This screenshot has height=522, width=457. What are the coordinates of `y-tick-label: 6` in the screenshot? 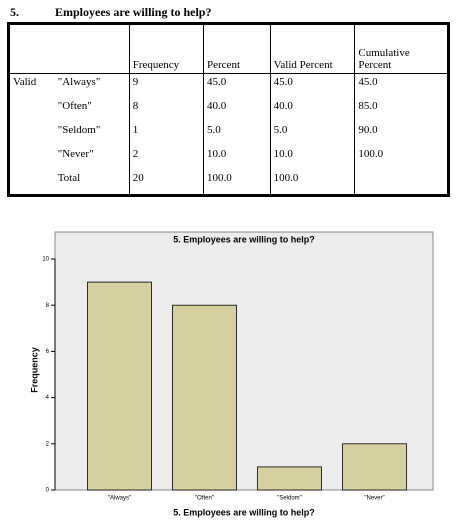 It's located at (48, 352).